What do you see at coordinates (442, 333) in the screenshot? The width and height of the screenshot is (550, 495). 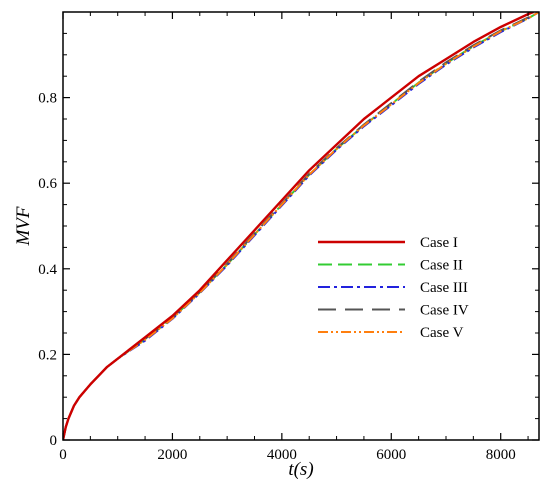 I see `legend-label-5: Case V` at bounding box center [442, 333].